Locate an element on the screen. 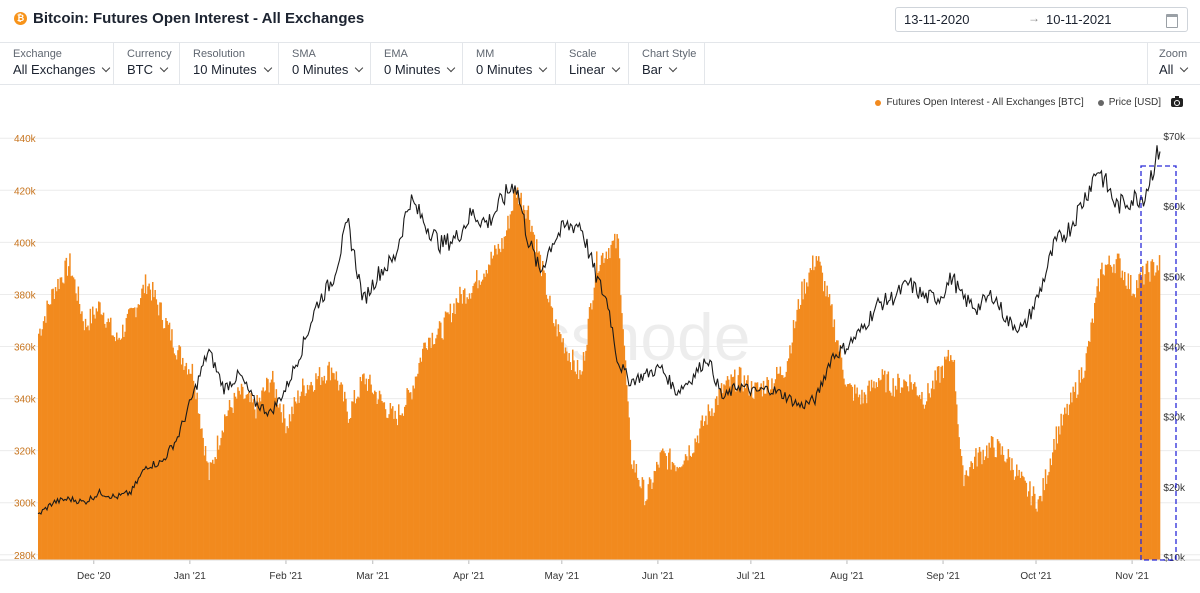  exchange-value: All Exchanges is located at coordinates (62, 69).